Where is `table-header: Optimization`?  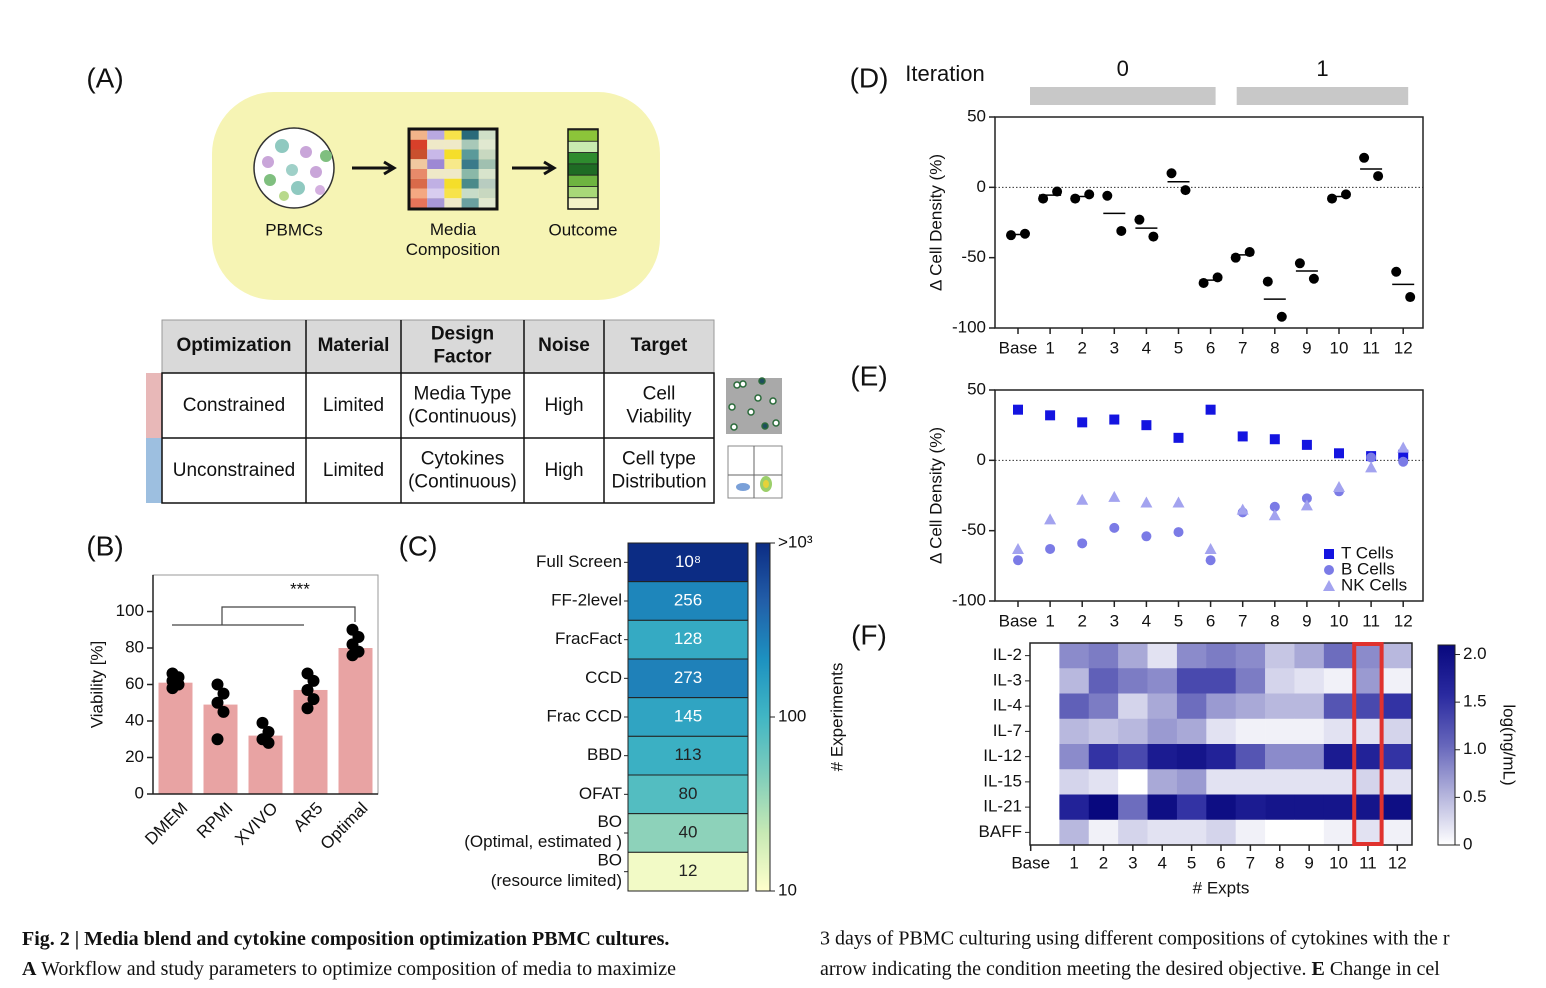
table-header: Optimization is located at coordinates (233, 345).